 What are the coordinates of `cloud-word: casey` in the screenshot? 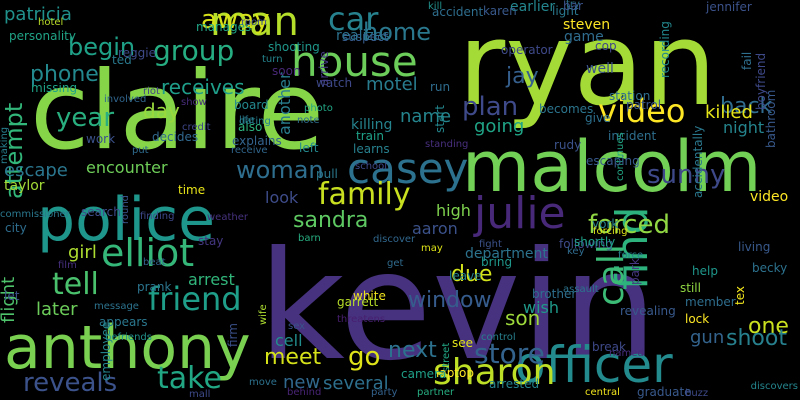 It's located at (408, 168).